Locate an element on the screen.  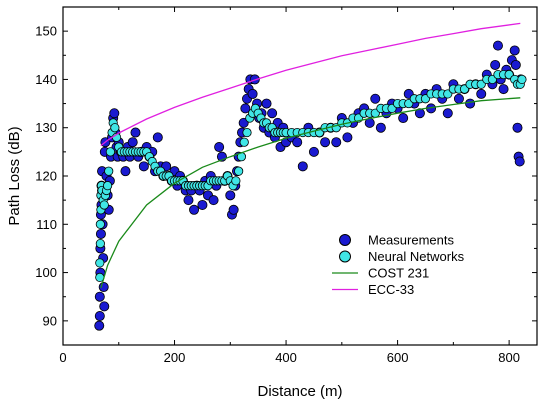
legend-item-ecc33: ECC-33 is located at coordinates (373, 289).